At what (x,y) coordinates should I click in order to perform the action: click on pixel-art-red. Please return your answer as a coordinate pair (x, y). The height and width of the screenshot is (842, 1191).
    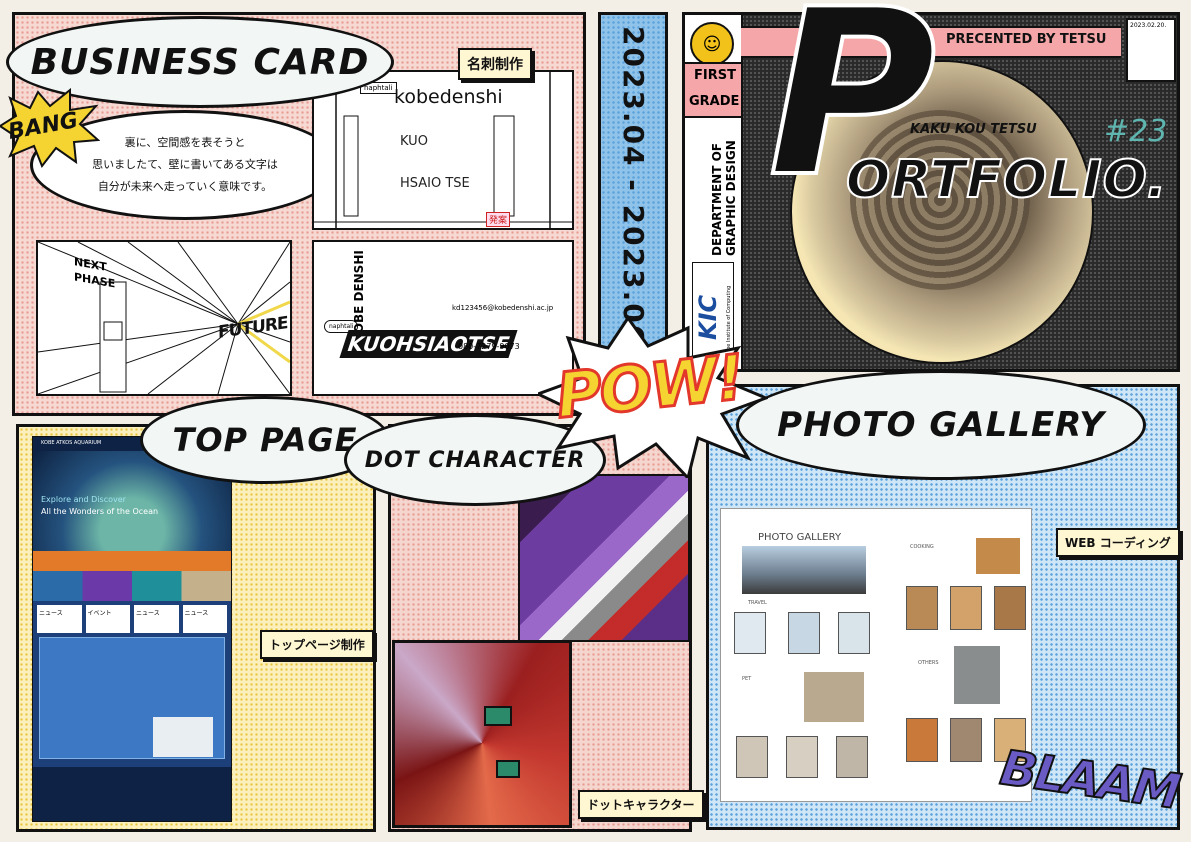
    Looking at the image, I should click on (482, 734).